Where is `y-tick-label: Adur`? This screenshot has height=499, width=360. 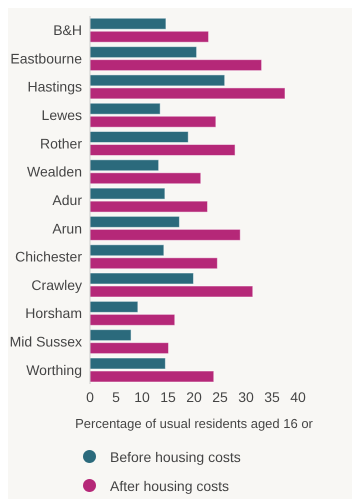 y-tick-label: Adur is located at coordinates (67, 200).